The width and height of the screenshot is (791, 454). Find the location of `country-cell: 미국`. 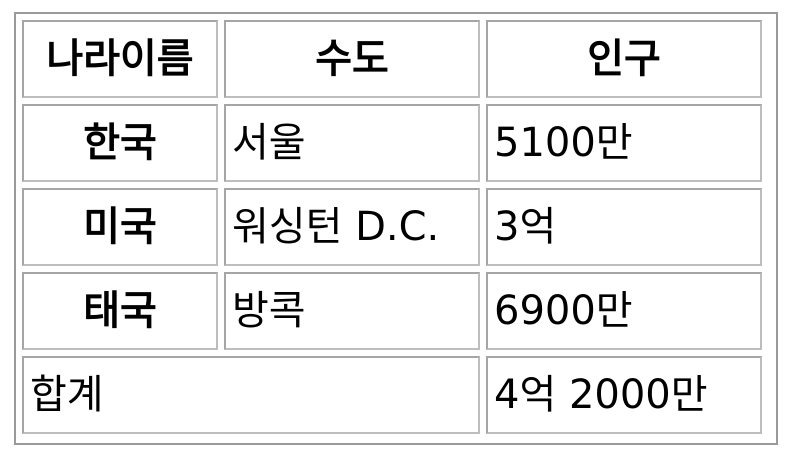

country-cell: 미국 is located at coordinates (120, 227).